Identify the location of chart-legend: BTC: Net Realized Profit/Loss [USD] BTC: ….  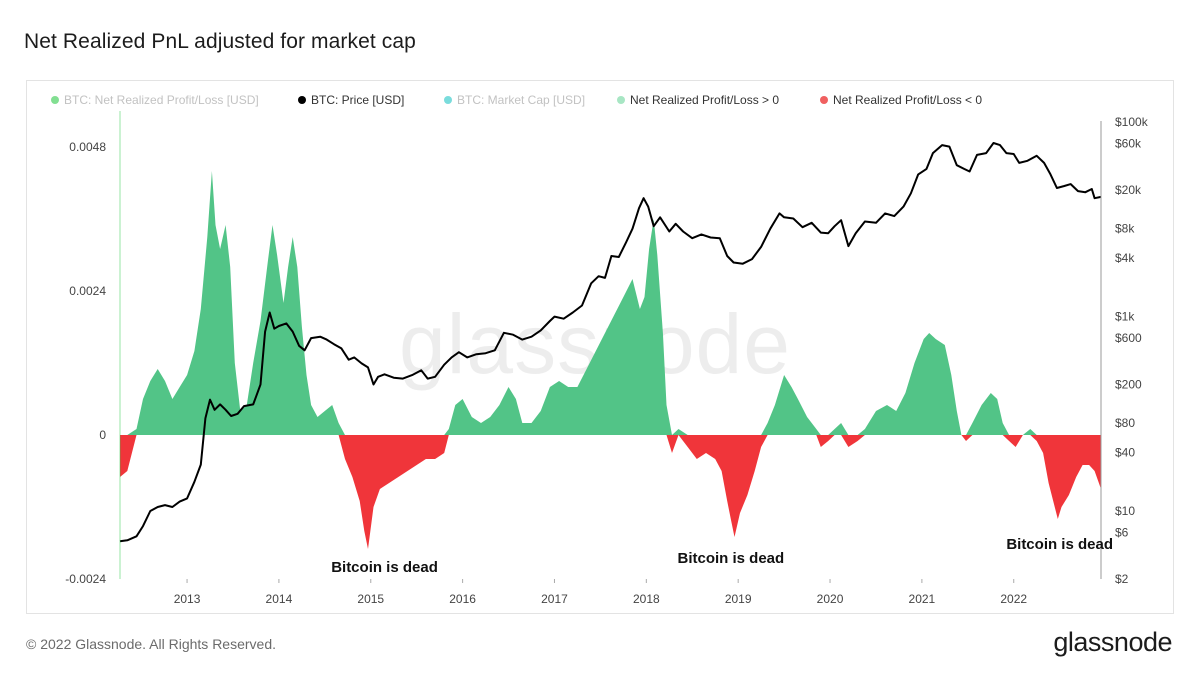
(516, 100).